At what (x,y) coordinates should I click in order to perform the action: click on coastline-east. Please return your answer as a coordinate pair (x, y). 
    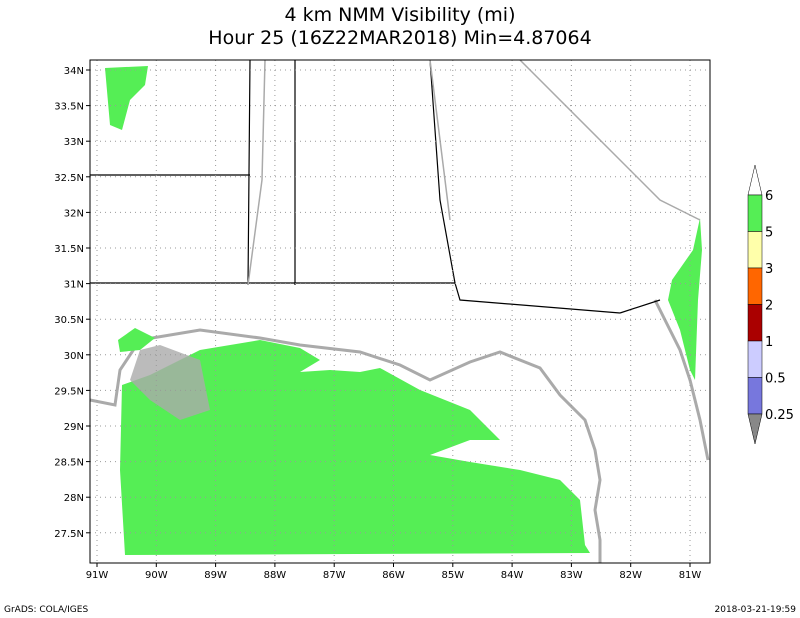
    Looking at the image, I should click on (681, 380).